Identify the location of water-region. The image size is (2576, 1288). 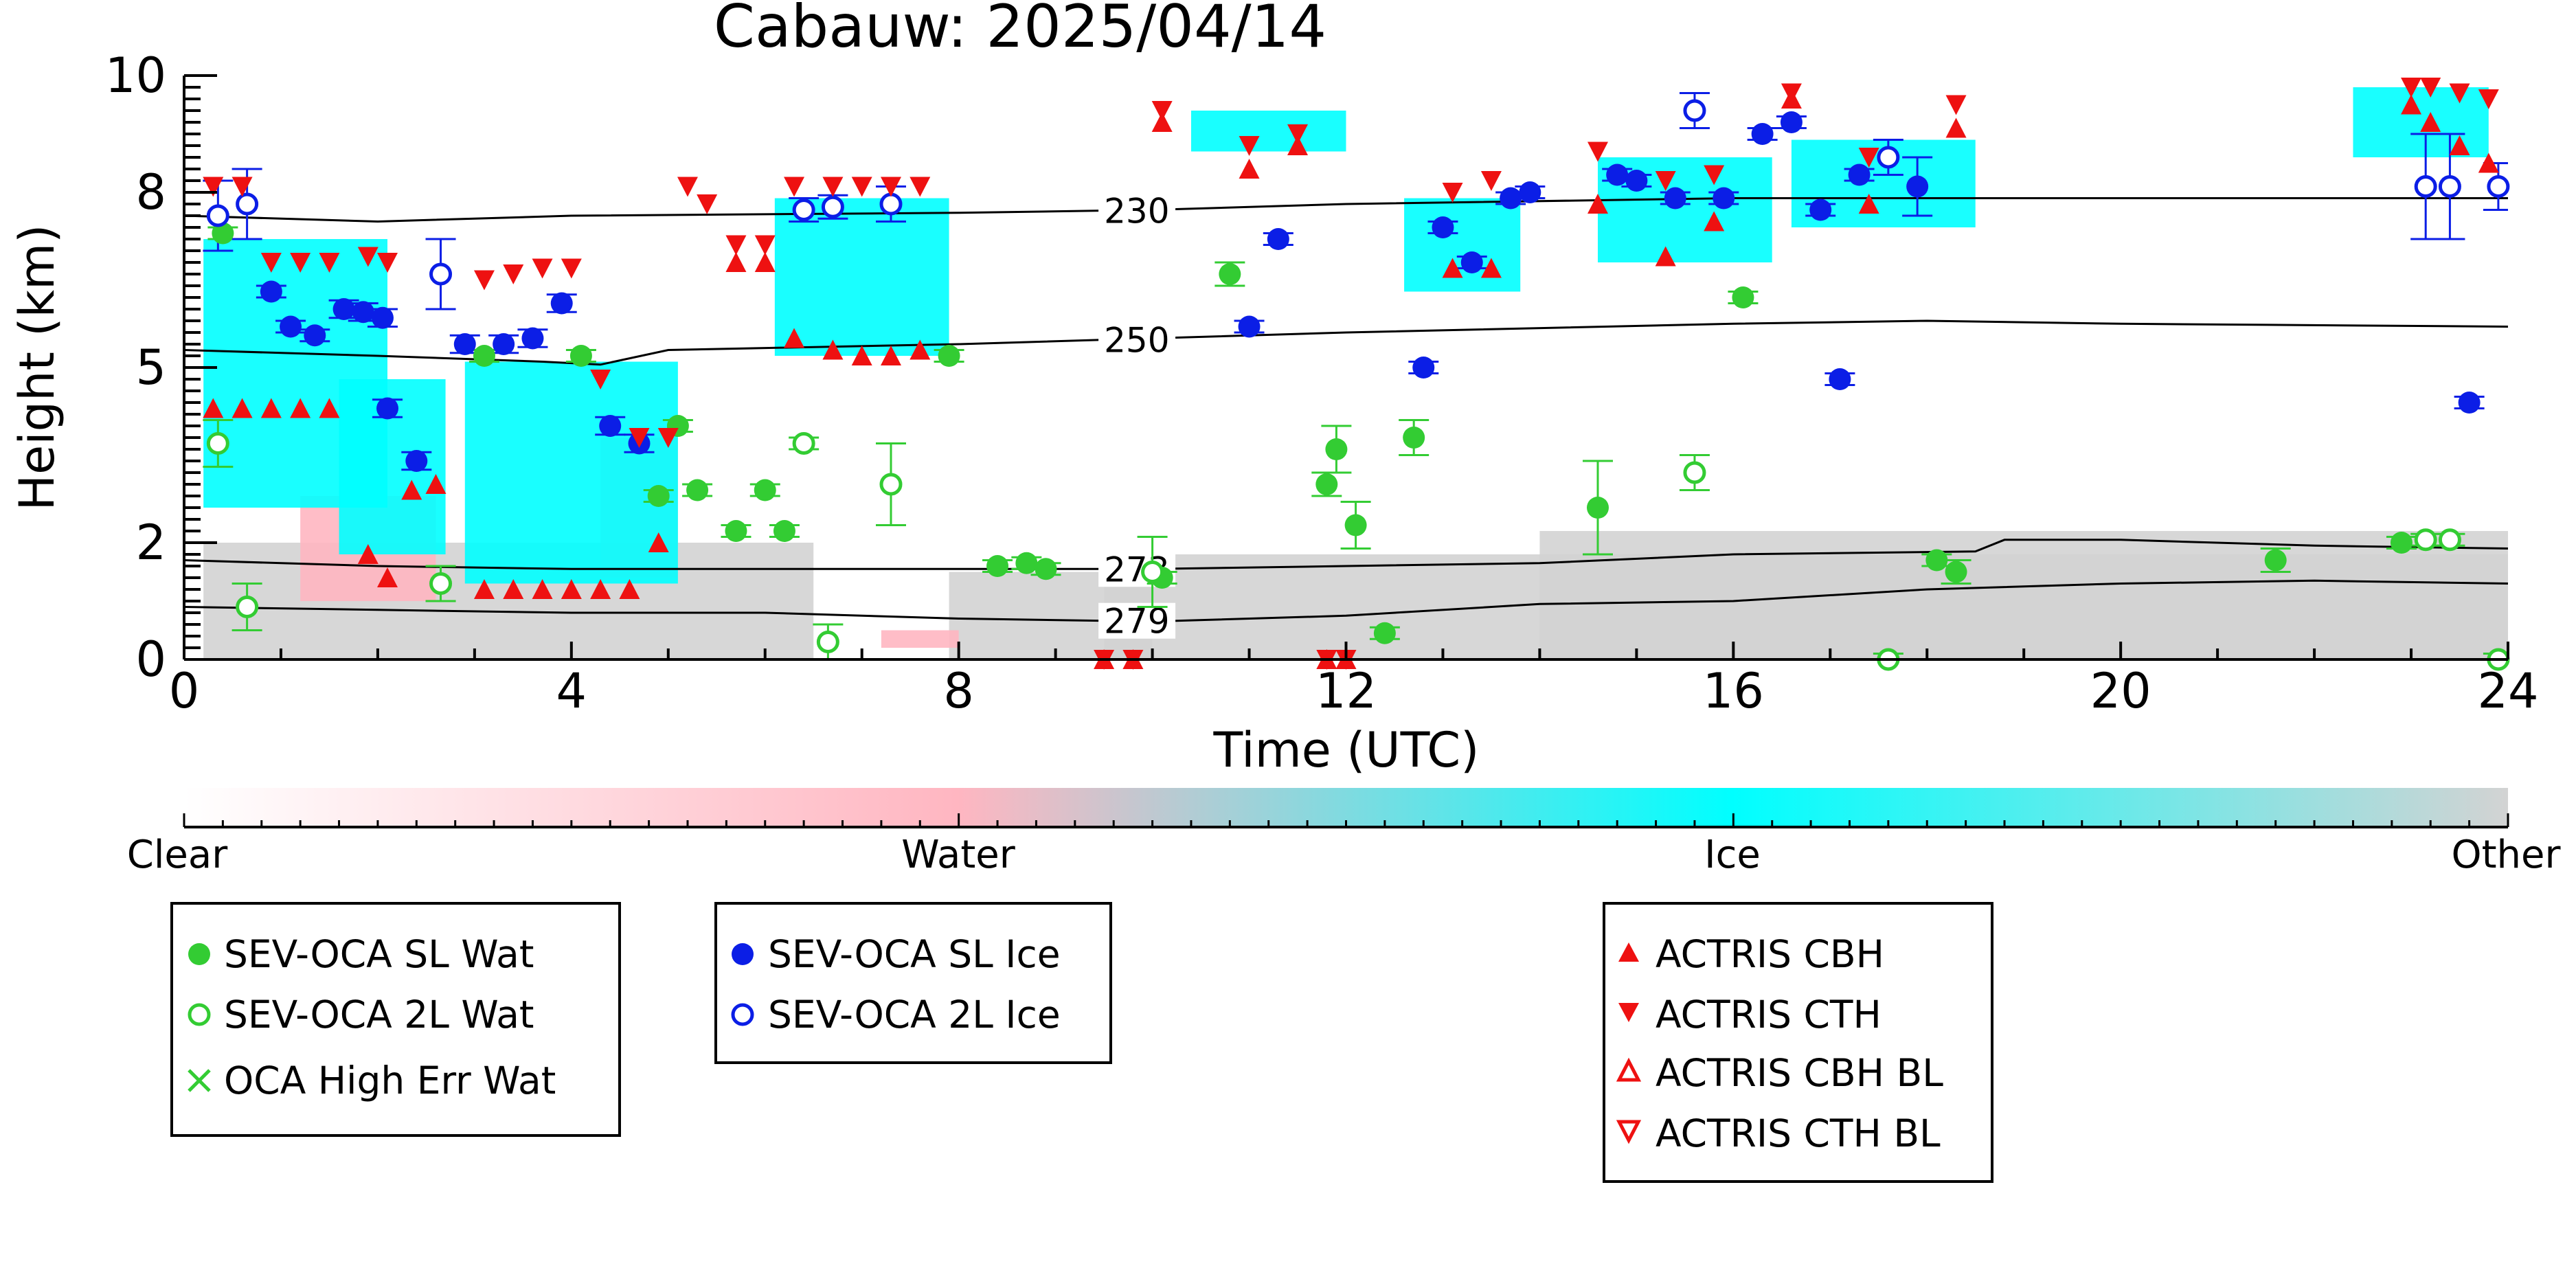
(920, 639).